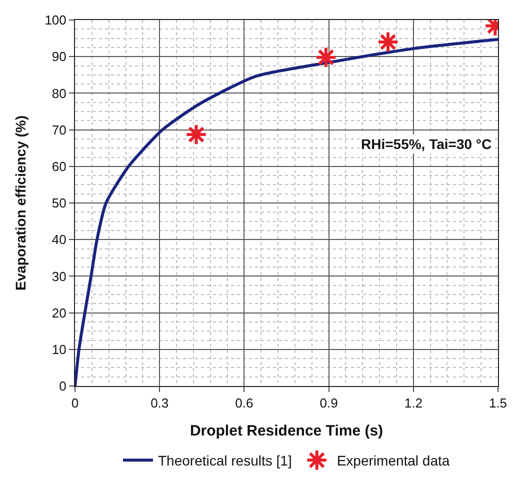 The image size is (519, 489). Describe the element at coordinates (59, 349) in the screenshot. I see `y-tick-label: 10` at that location.